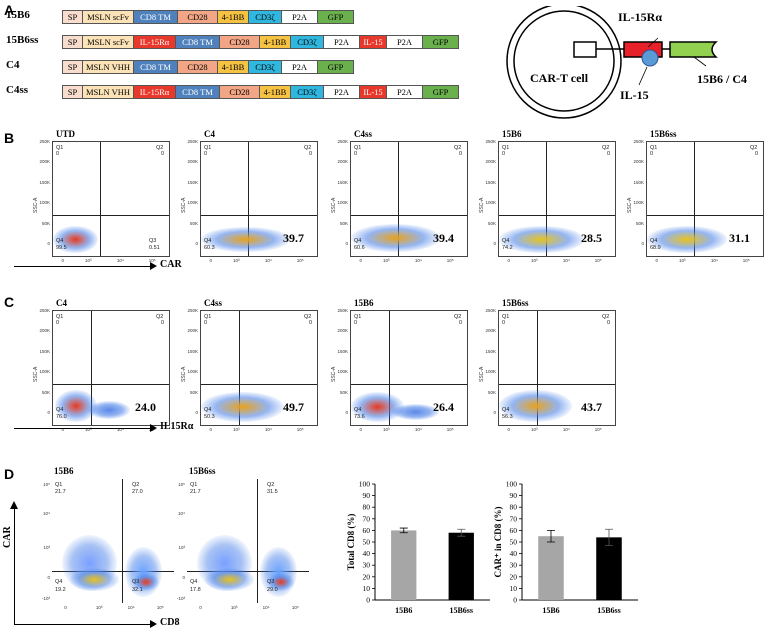 Image resolution: width=783 pixels, height=630 pixels. What do you see at coordinates (171, 264) in the screenshot?
I see `panel-b-xlabel: CAR` at bounding box center [171, 264].